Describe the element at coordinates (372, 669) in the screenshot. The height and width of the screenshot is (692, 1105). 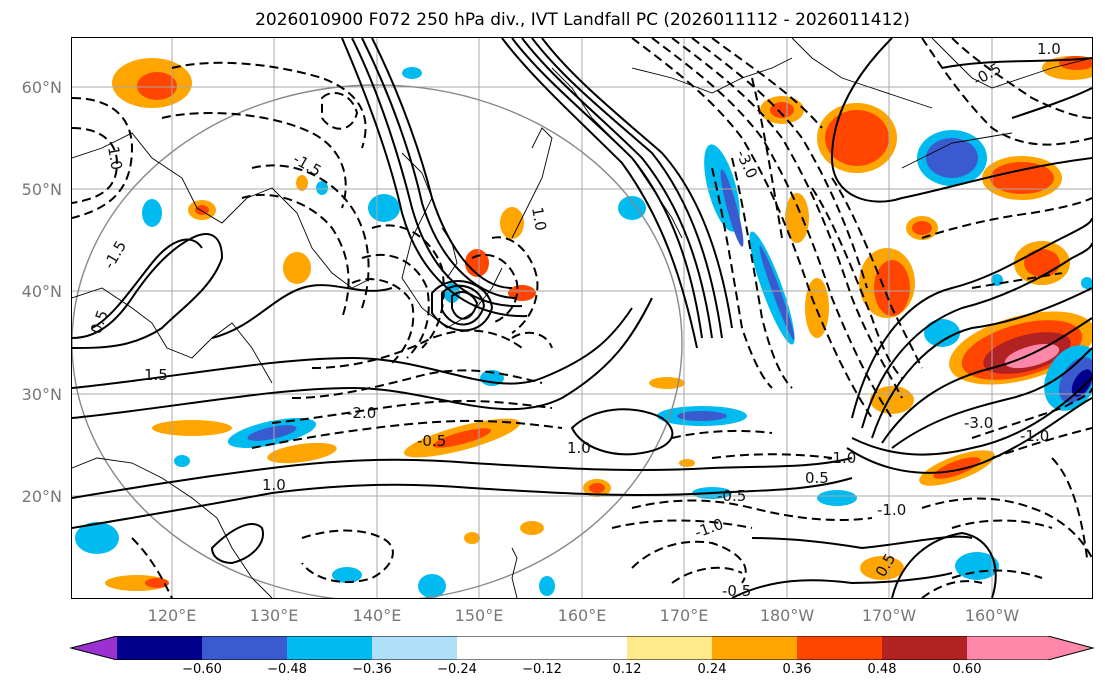
I see `colorbar-tick: −0.36` at that location.